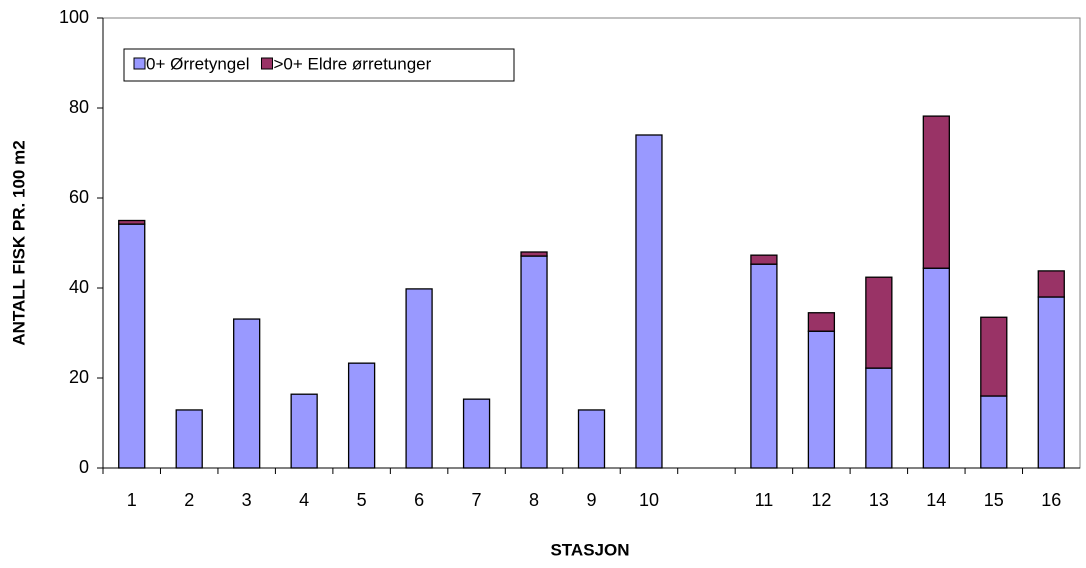 Image resolution: width=1086 pixels, height=568 pixels. What do you see at coordinates (477, 500) in the screenshot?
I see `x-tick-label: 7` at bounding box center [477, 500].